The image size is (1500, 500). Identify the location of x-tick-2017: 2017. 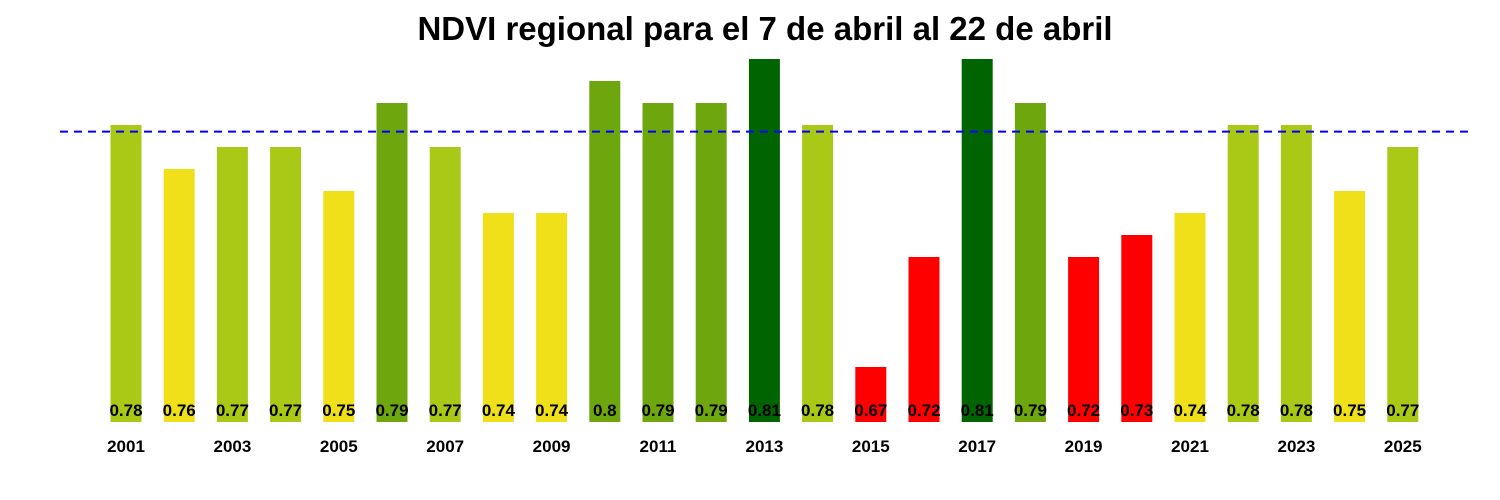
(977, 446).